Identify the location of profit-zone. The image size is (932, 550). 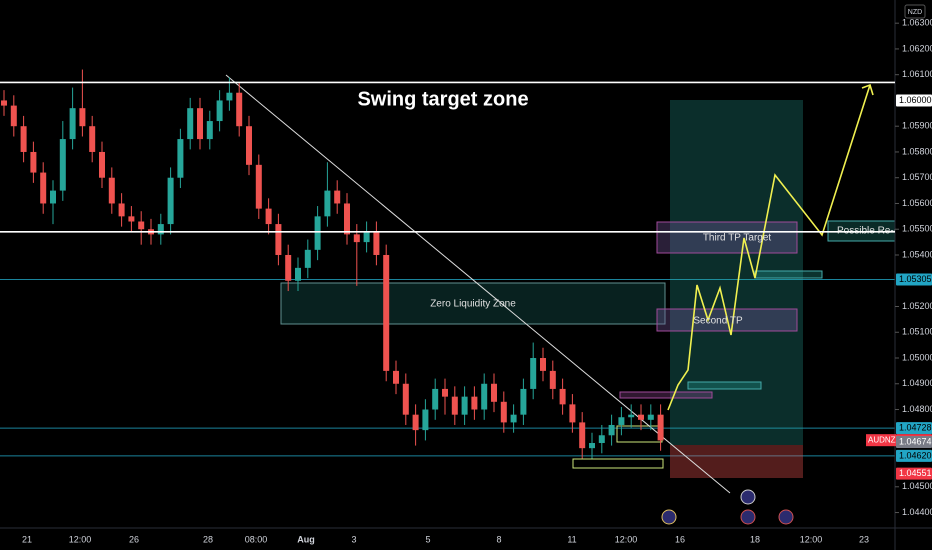
(736, 272).